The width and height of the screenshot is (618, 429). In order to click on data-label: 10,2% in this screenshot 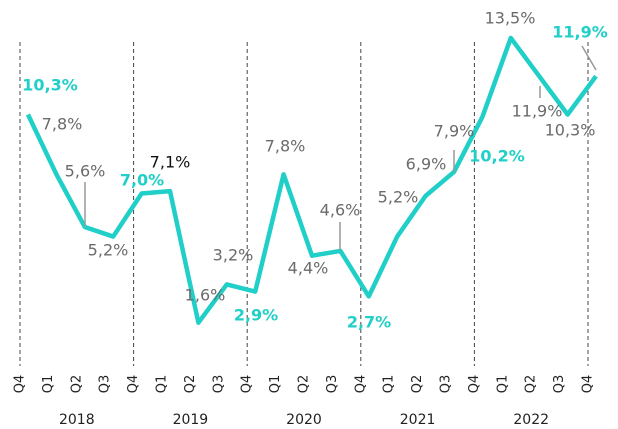, I will do `click(497, 156)`.